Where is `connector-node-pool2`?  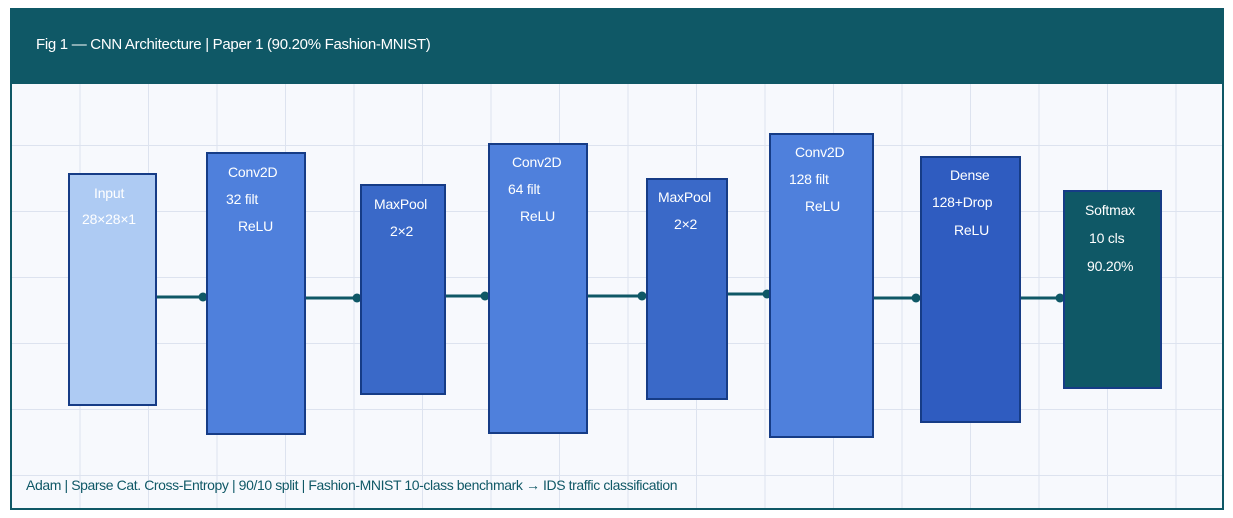
connector-node-pool2 is located at coordinates (642, 296).